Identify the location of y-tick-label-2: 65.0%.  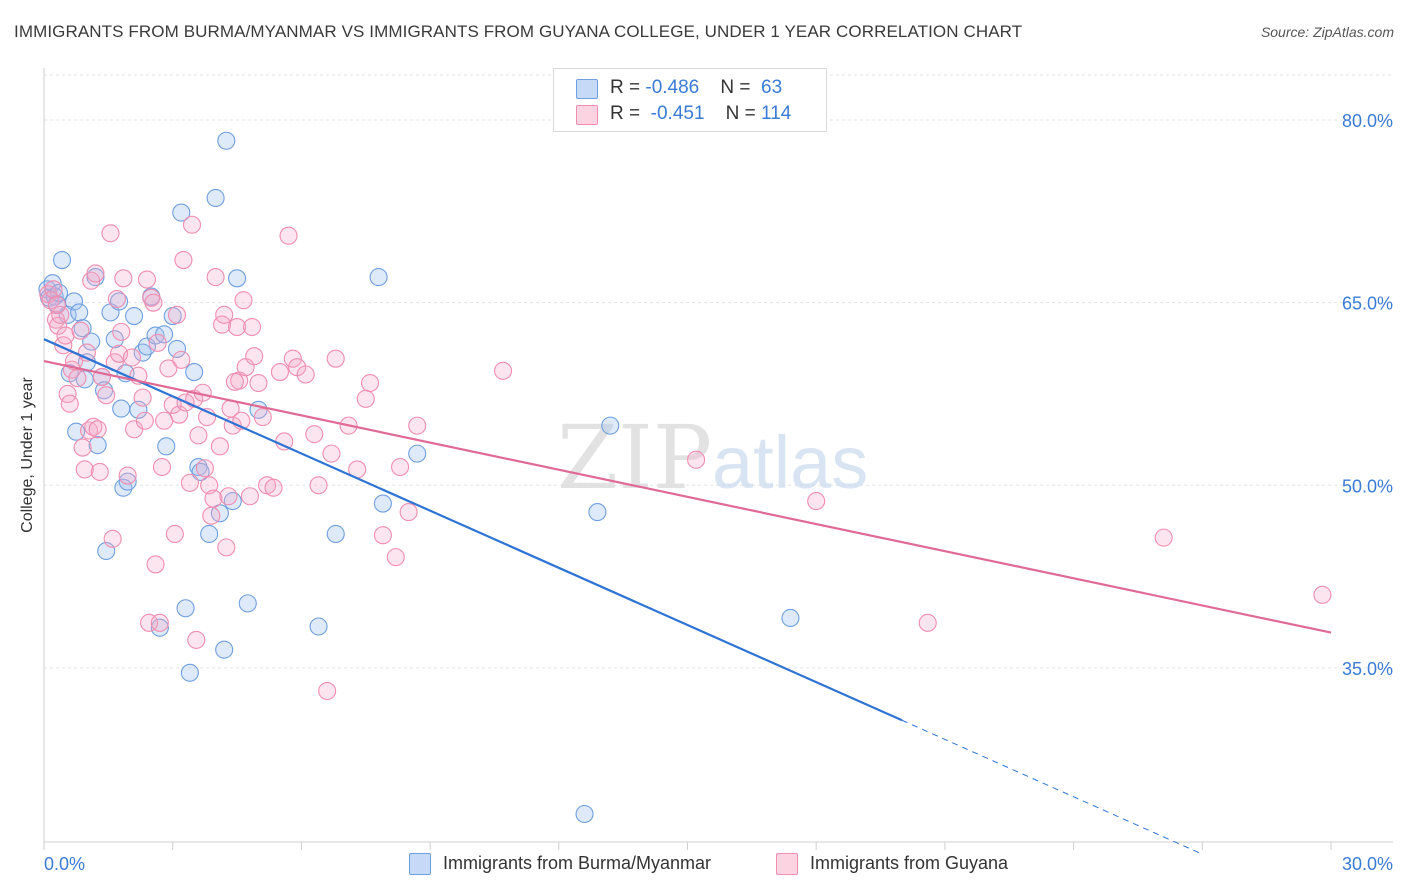
(1367, 304).